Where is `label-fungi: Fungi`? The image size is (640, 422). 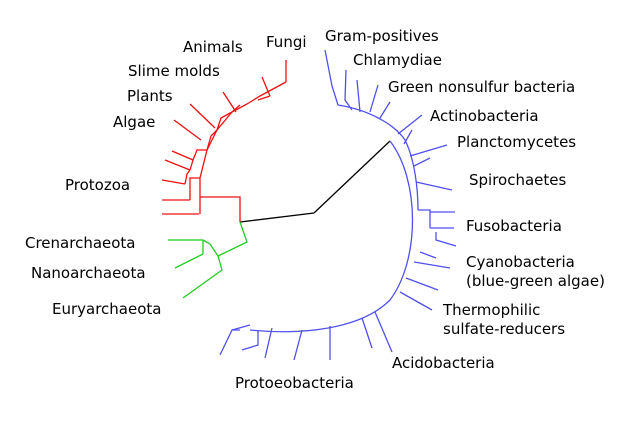
label-fungi: Fungi is located at coordinates (286, 42).